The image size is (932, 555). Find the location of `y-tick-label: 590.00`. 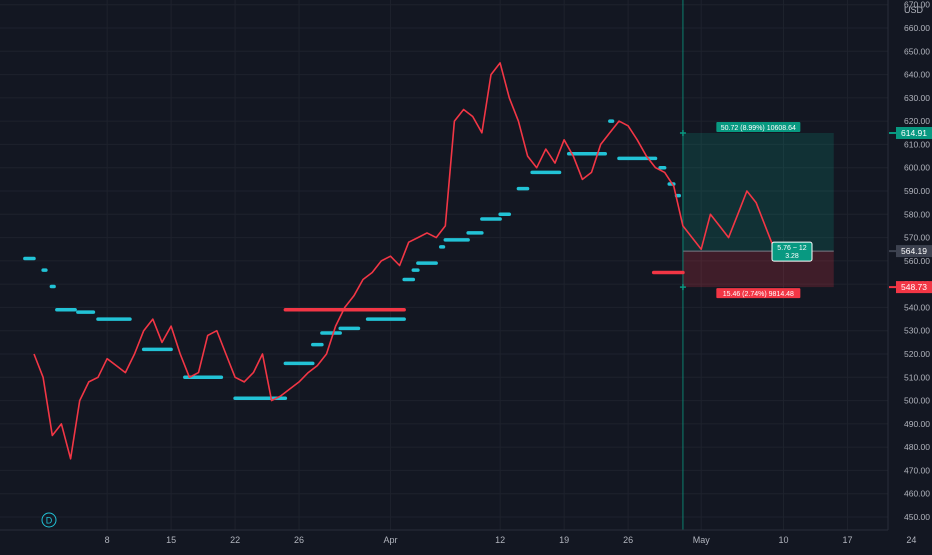

y-tick-label: 590.00 is located at coordinates (917, 191).